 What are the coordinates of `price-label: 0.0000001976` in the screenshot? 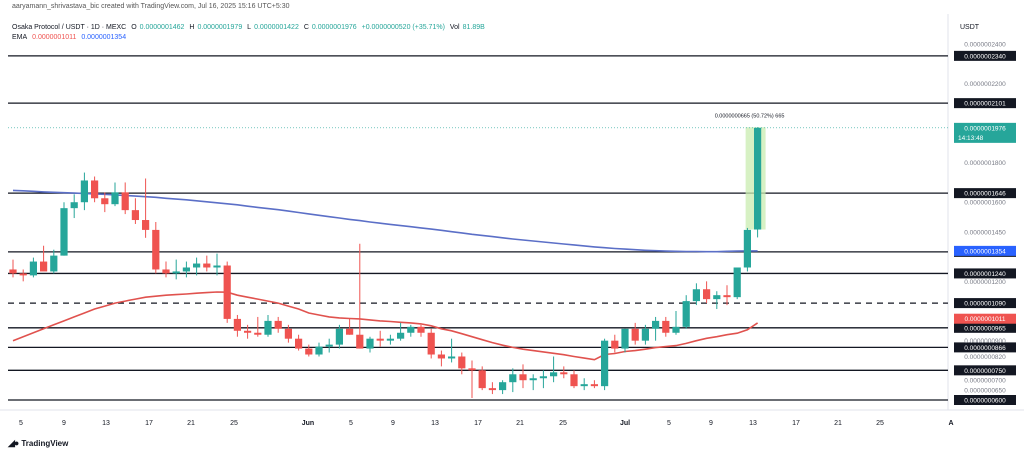 It's located at (985, 128).